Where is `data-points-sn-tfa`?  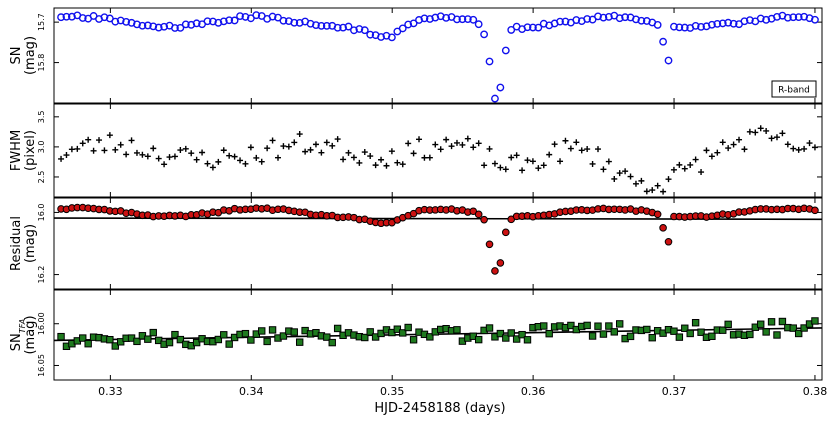 data-points-sn-tfa is located at coordinates (438, 334).